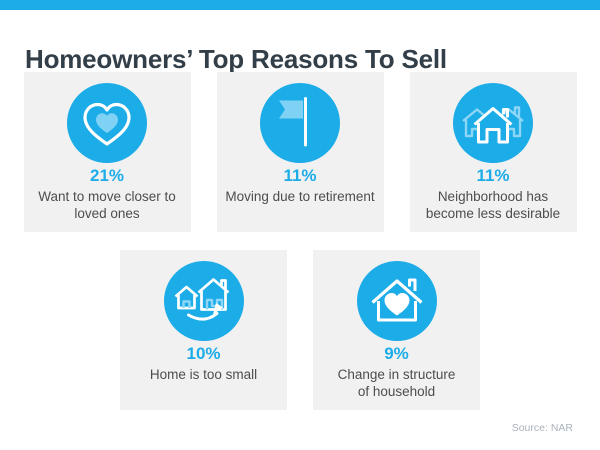 The image size is (600, 450). Describe the element at coordinates (203, 374) in the screenshot. I see `reason-caption: Home is too small` at that location.